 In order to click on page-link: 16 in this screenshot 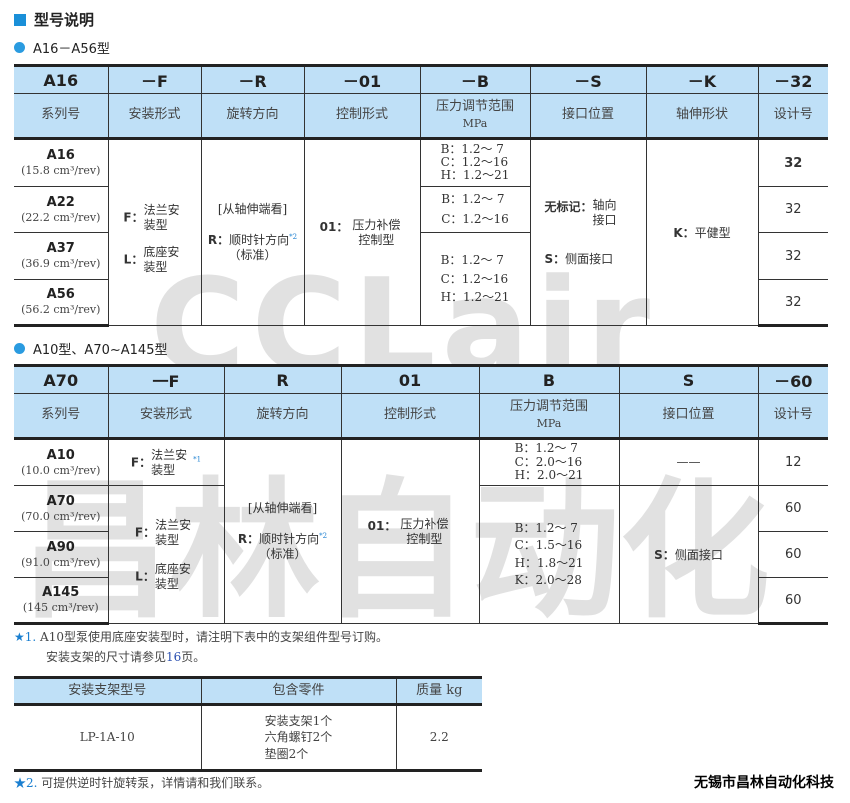, I will do `click(174, 657)`.